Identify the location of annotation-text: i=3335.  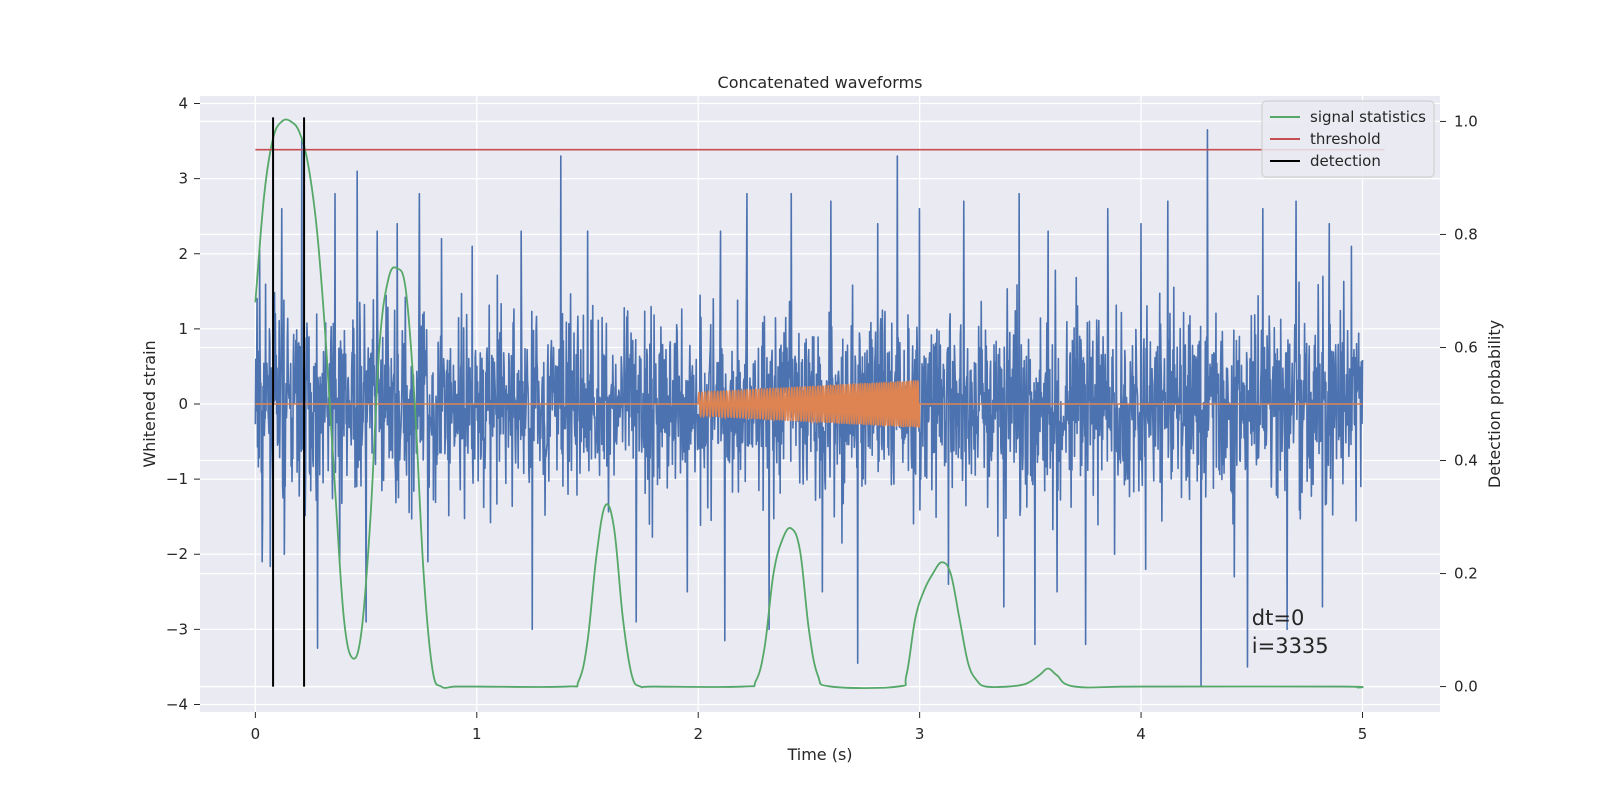
(1290, 646).